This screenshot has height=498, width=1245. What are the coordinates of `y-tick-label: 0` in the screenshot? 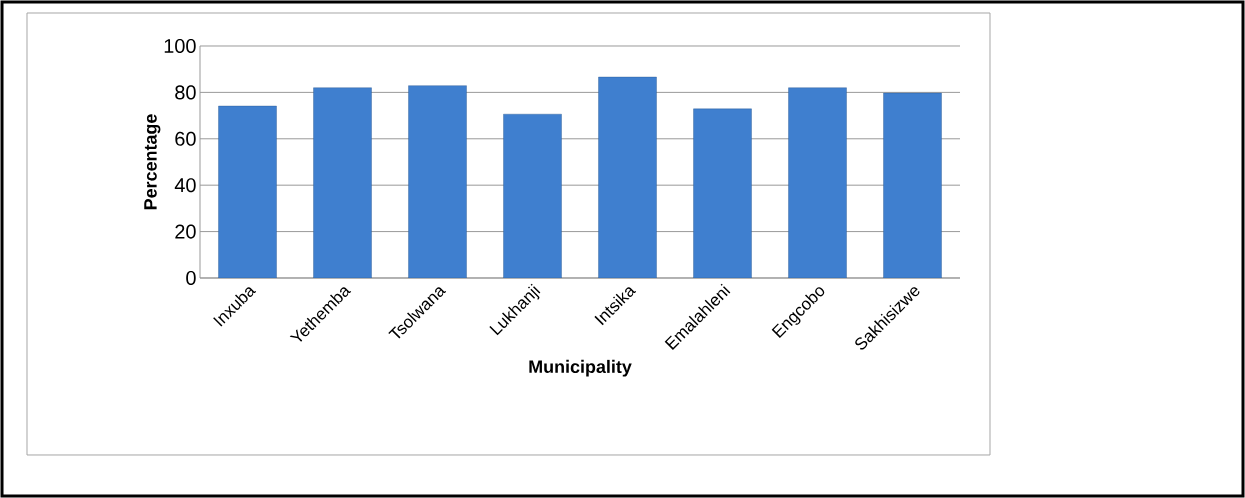 It's located at (191, 278).